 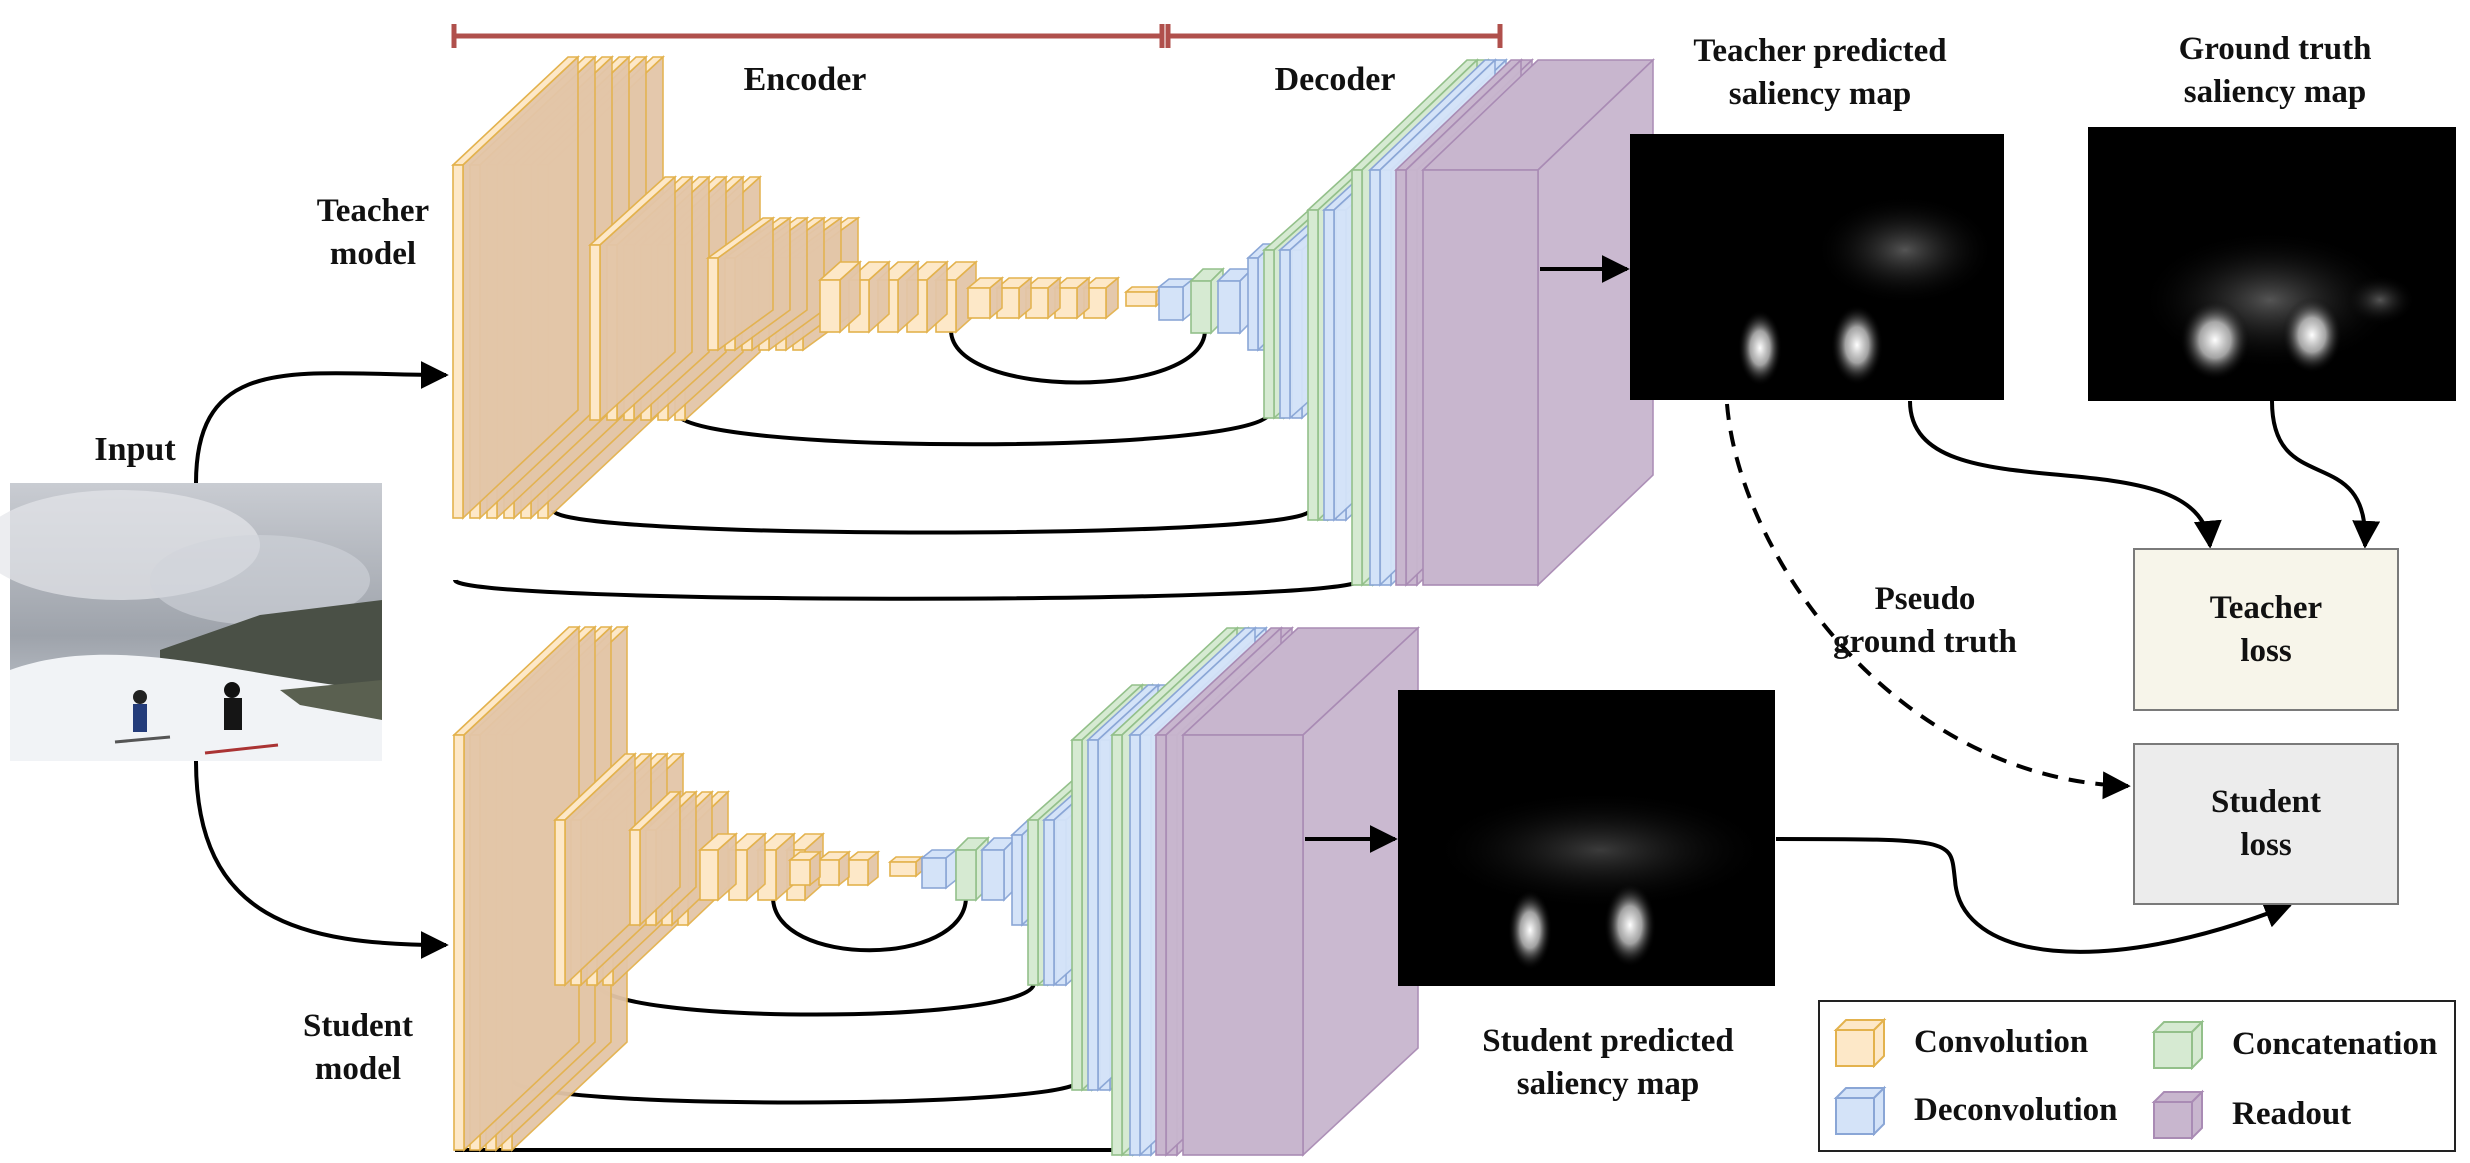 I want to click on readout-swatch-icon, so click(x=2178, y=1114).